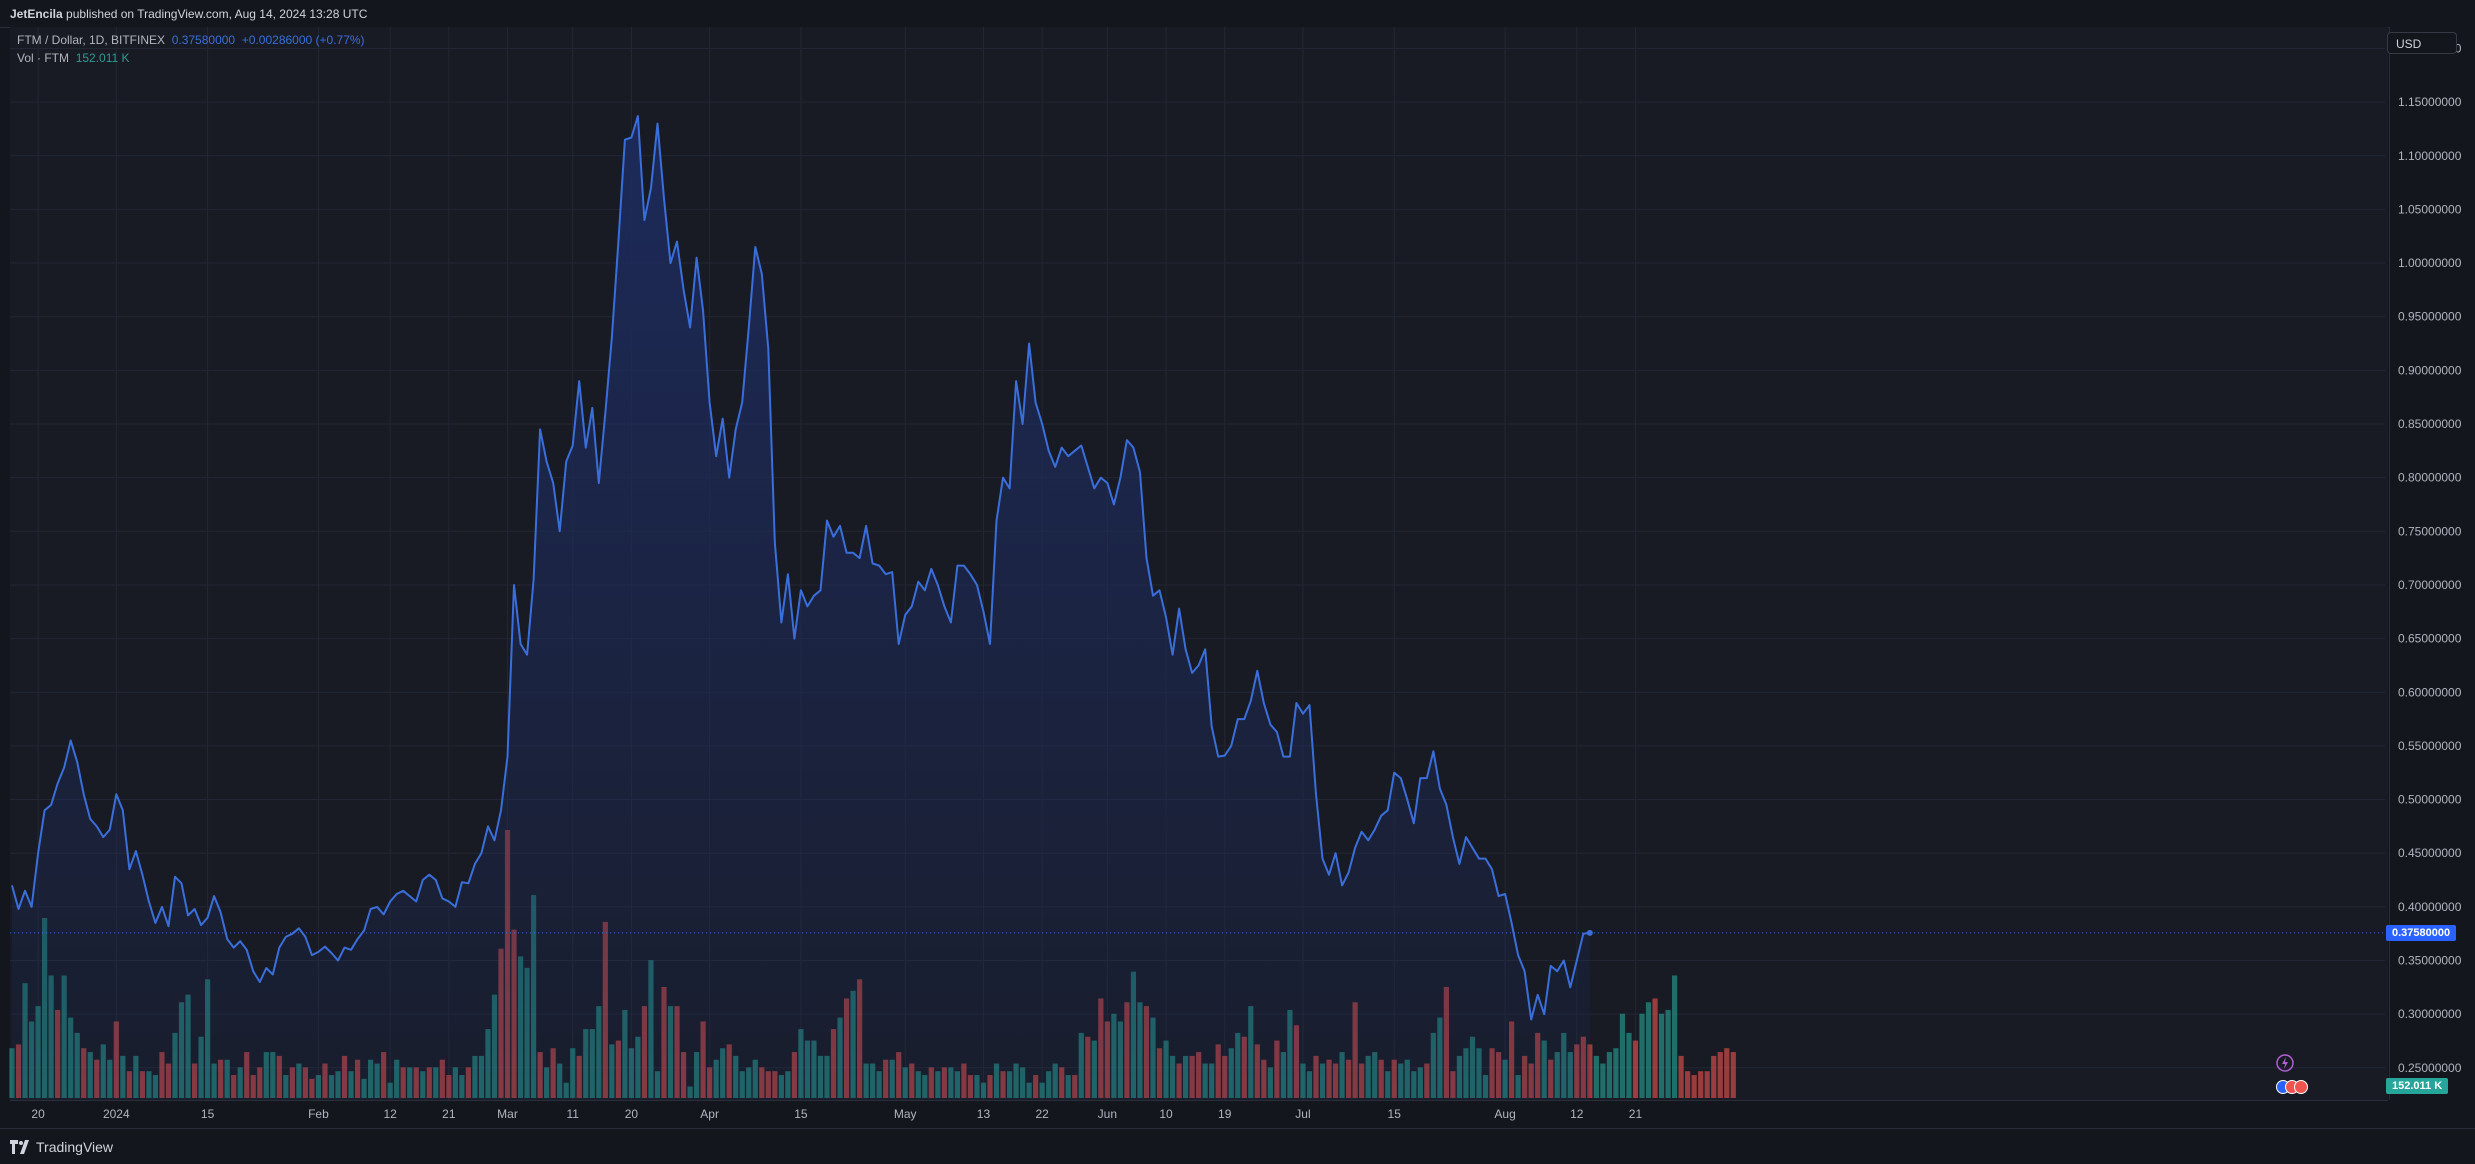 This screenshot has height=1164, width=2475. What do you see at coordinates (2430, 531) in the screenshot?
I see `y-tick-label: 0.75000000` at bounding box center [2430, 531].